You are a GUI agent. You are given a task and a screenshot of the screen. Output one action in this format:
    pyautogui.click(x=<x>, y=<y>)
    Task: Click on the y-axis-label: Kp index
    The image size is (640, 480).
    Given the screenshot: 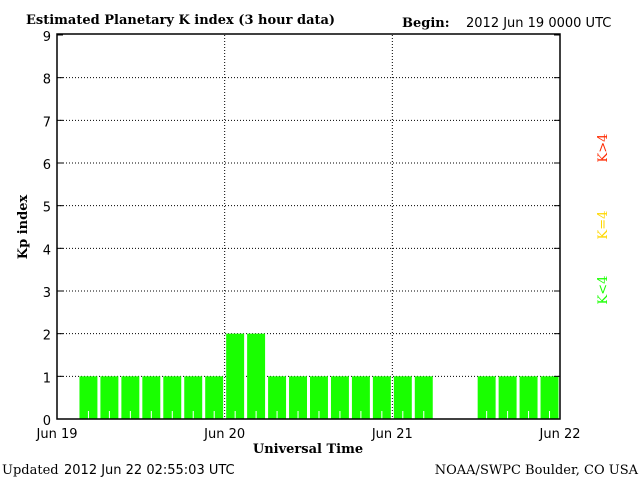 What is the action you would take?
    pyautogui.click(x=23, y=227)
    